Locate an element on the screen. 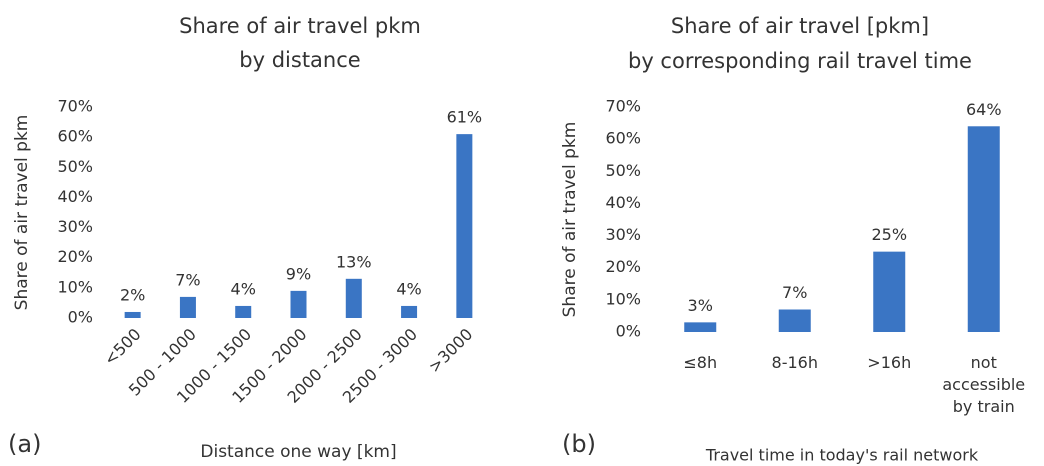  x-tick-label: 8-16h is located at coordinates (794, 362).